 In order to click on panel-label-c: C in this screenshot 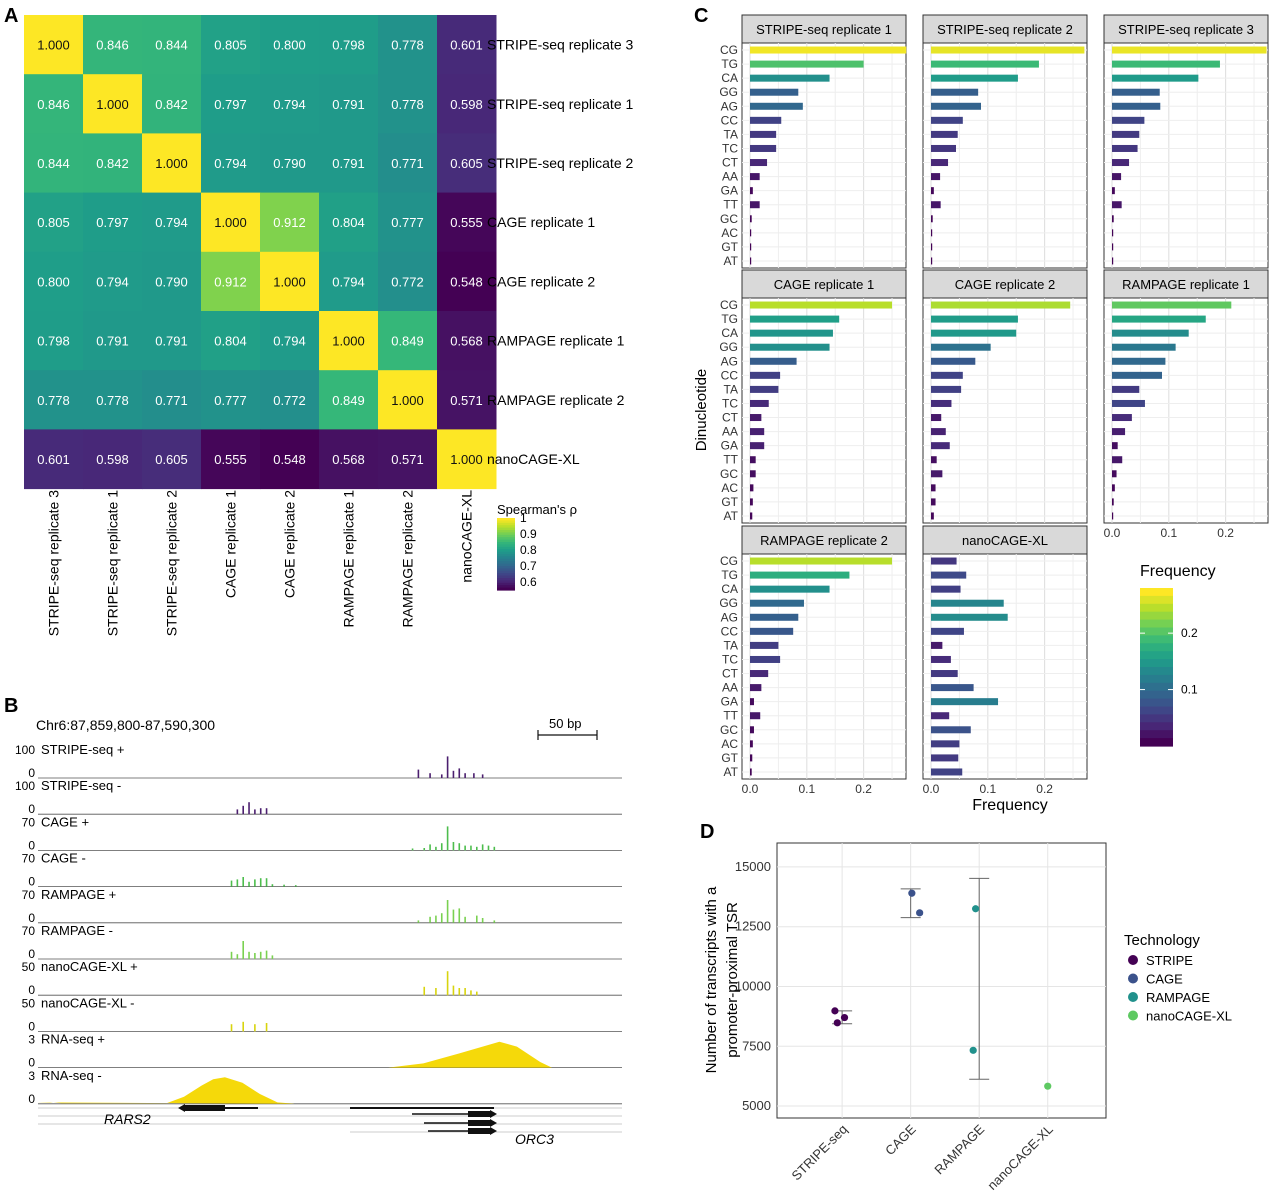, I will do `click(701, 16)`.